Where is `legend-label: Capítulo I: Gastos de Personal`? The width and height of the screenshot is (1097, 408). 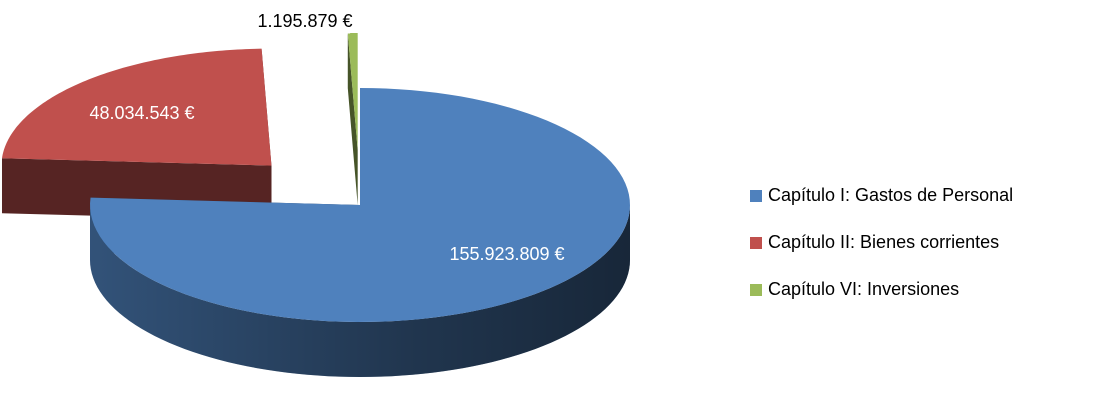 legend-label: Capítulo I: Gastos de Personal is located at coordinates (890, 195).